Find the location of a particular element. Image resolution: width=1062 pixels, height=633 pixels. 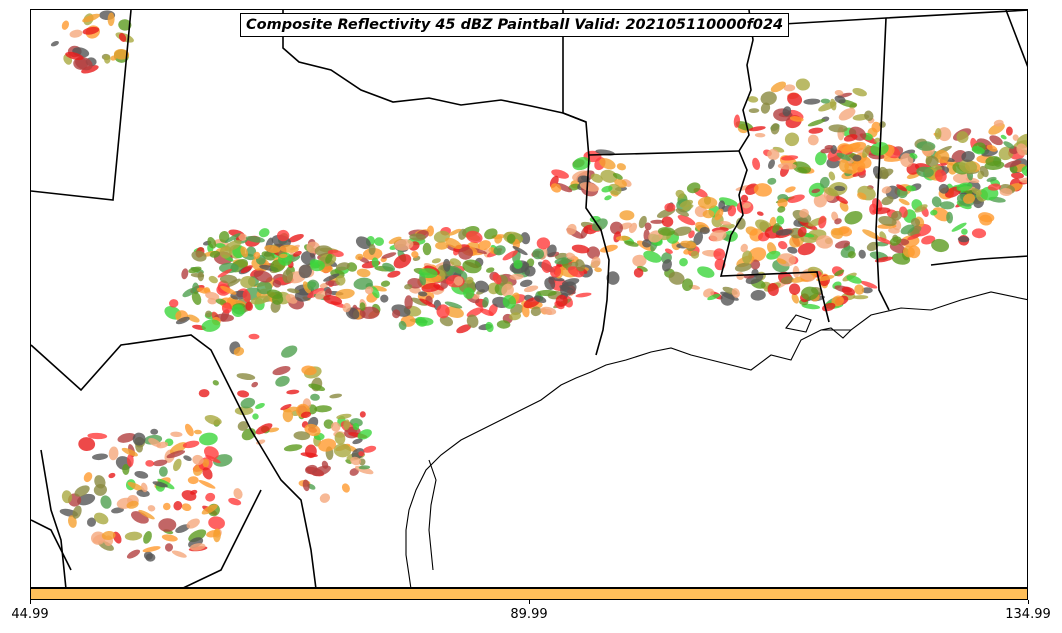

boundary-baja is located at coordinates (51, 545).